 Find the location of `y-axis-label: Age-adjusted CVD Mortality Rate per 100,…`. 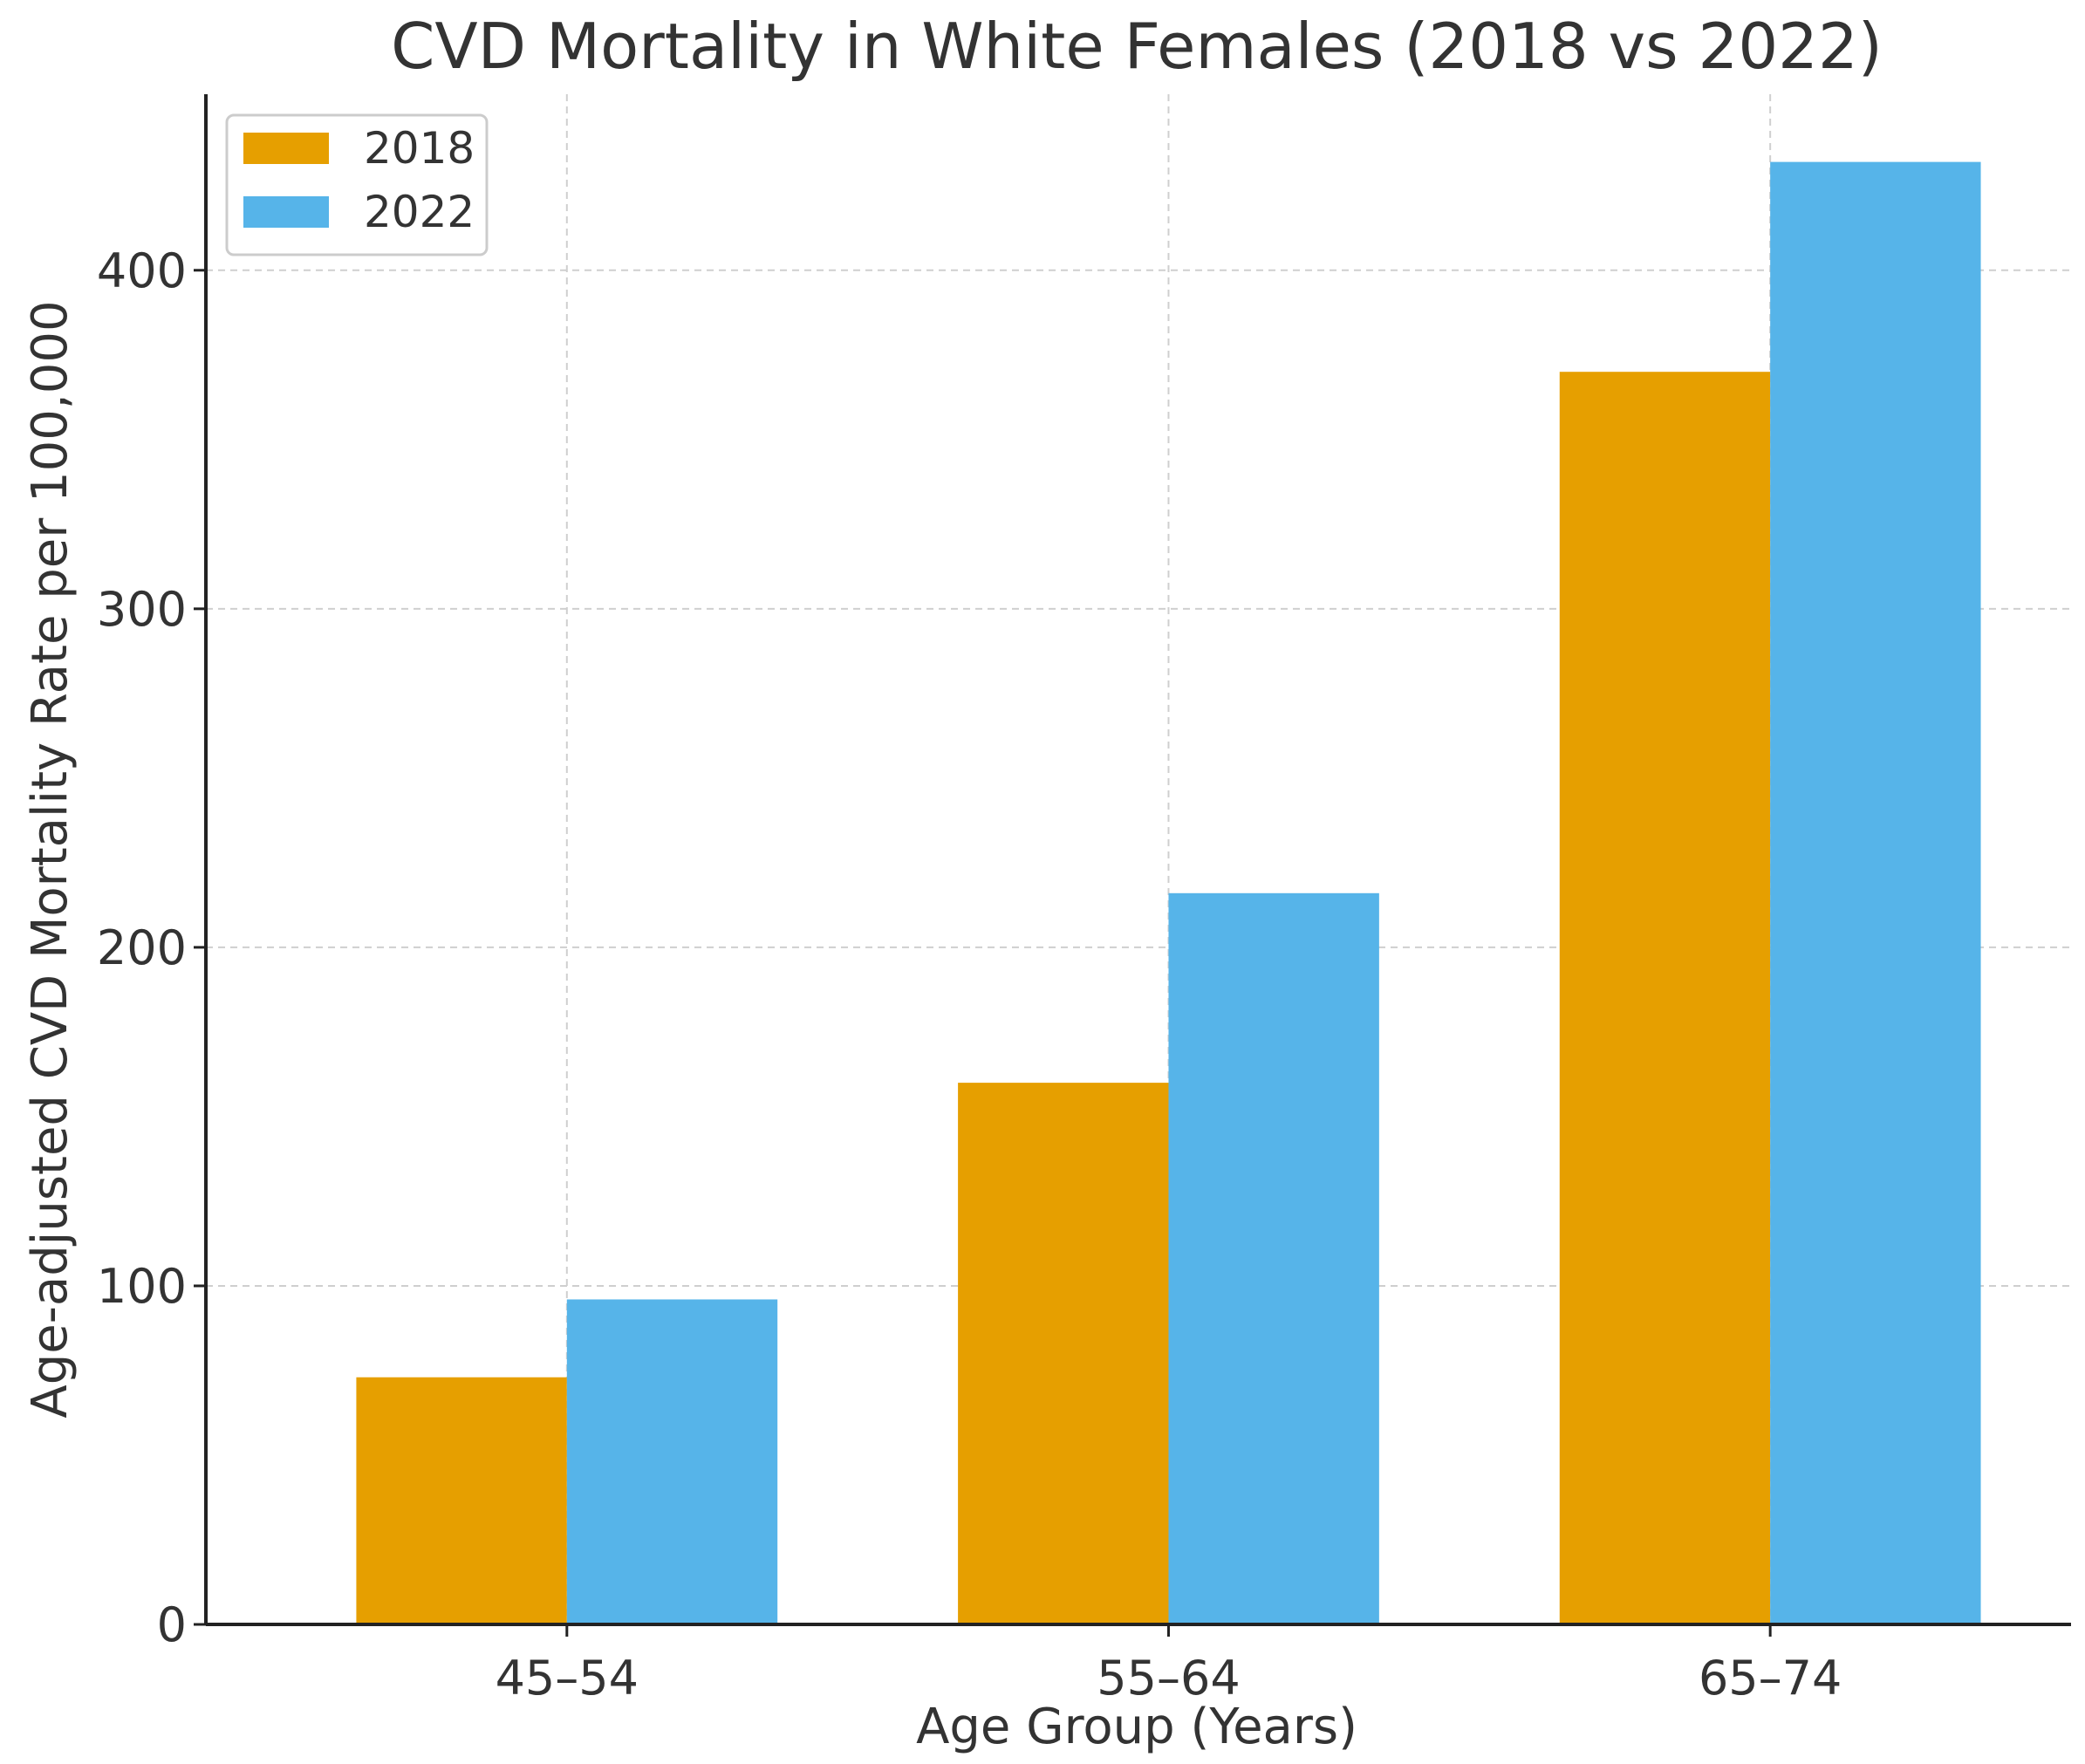

y-axis-label: Age-adjusted CVD Mortality Rate per 100,… is located at coordinates (50, 859).